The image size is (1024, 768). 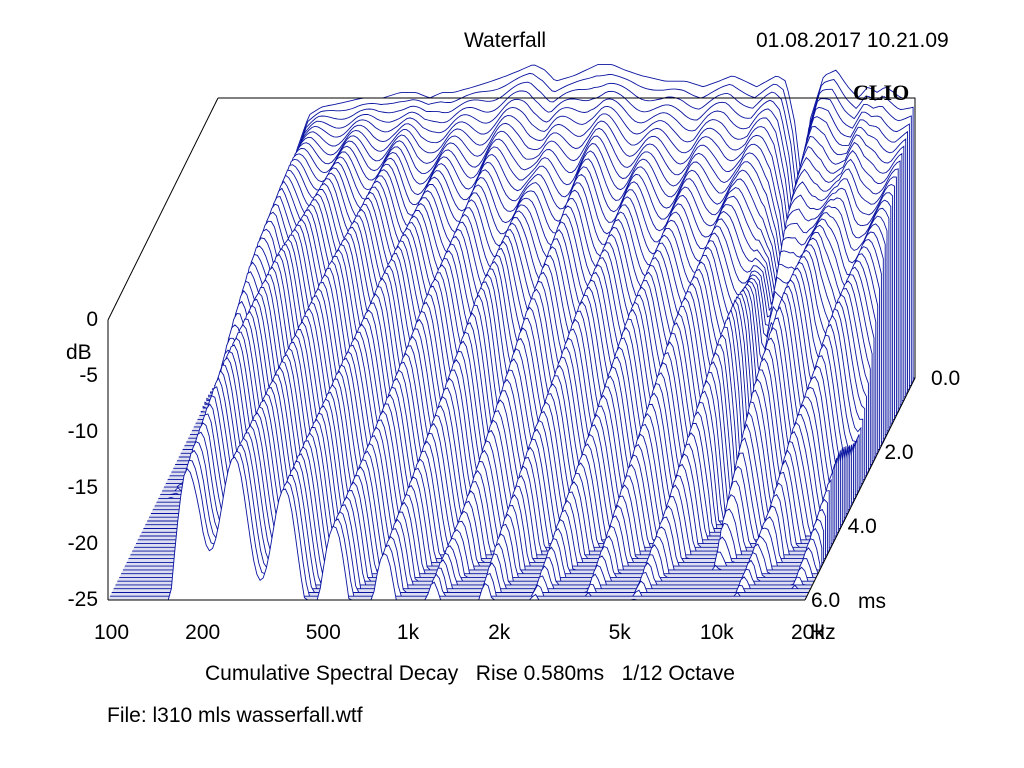 I want to click on z-tick-label: 6.0, so click(x=826, y=600).